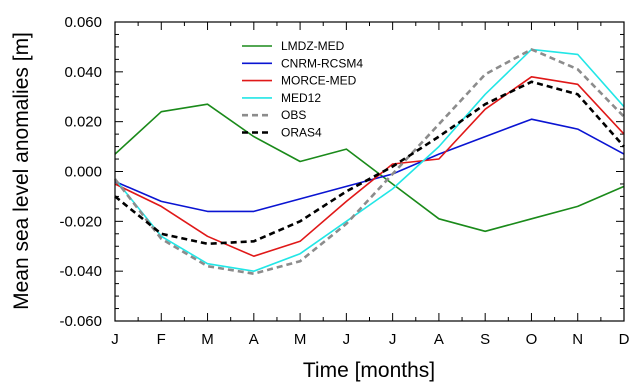 The height and width of the screenshot is (383, 633). Describe the element at coordinates (485, 339) in the screenshot. I see `x-tick-label: S` at that location.